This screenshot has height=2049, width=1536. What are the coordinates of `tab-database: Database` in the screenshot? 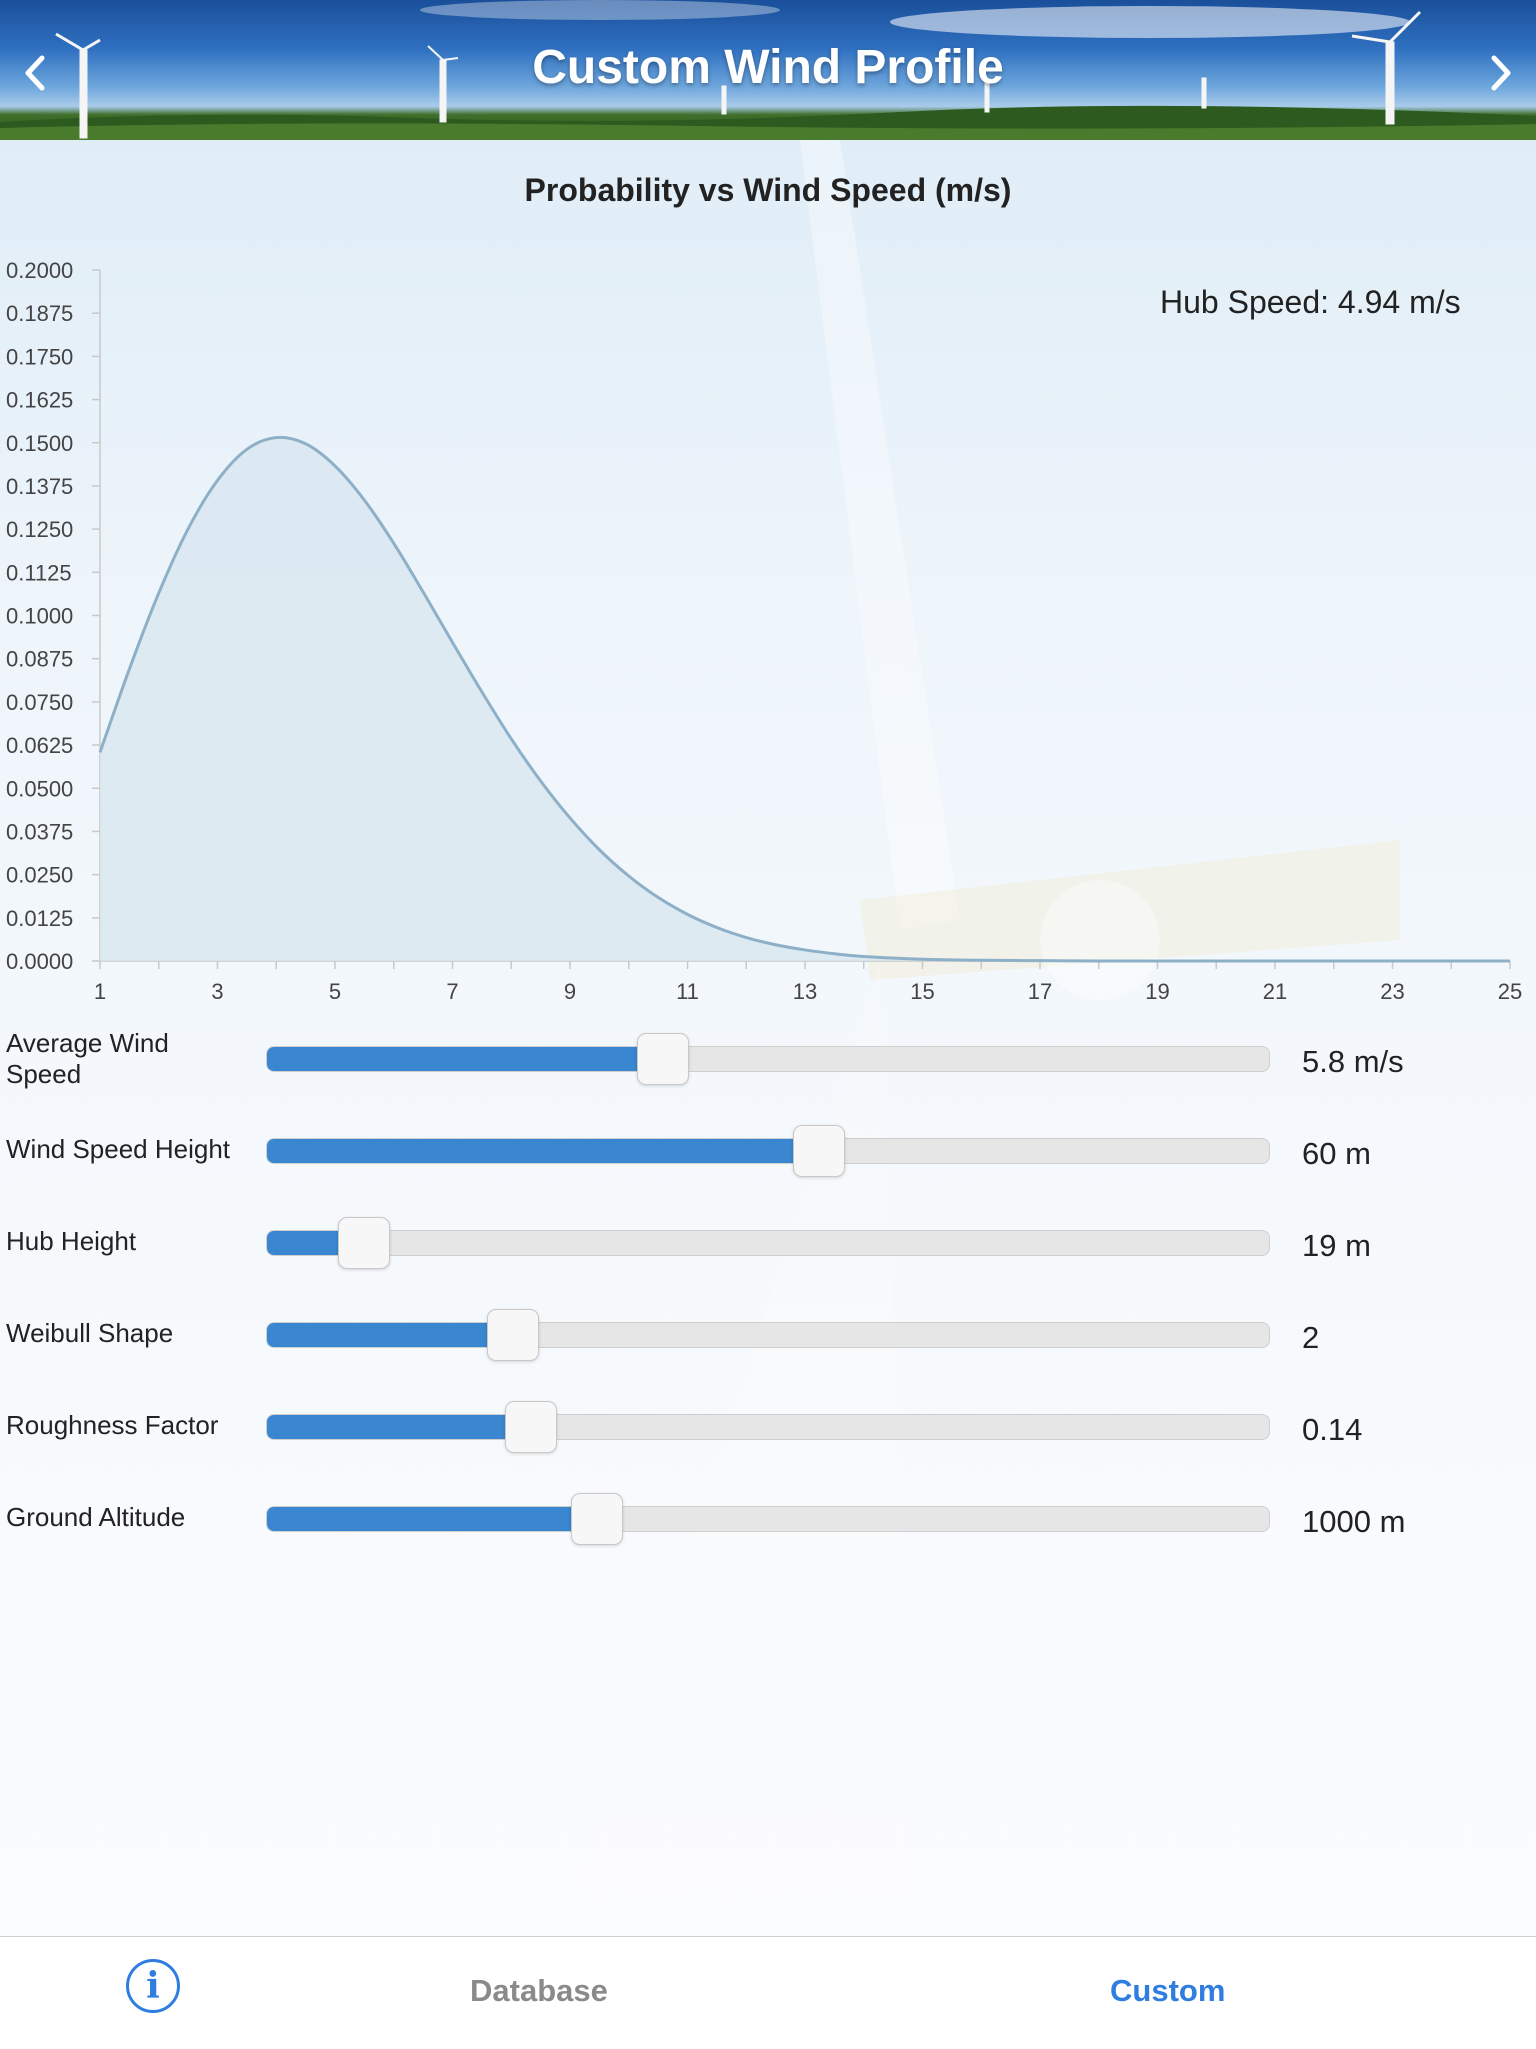 It's located at (615, 1993).